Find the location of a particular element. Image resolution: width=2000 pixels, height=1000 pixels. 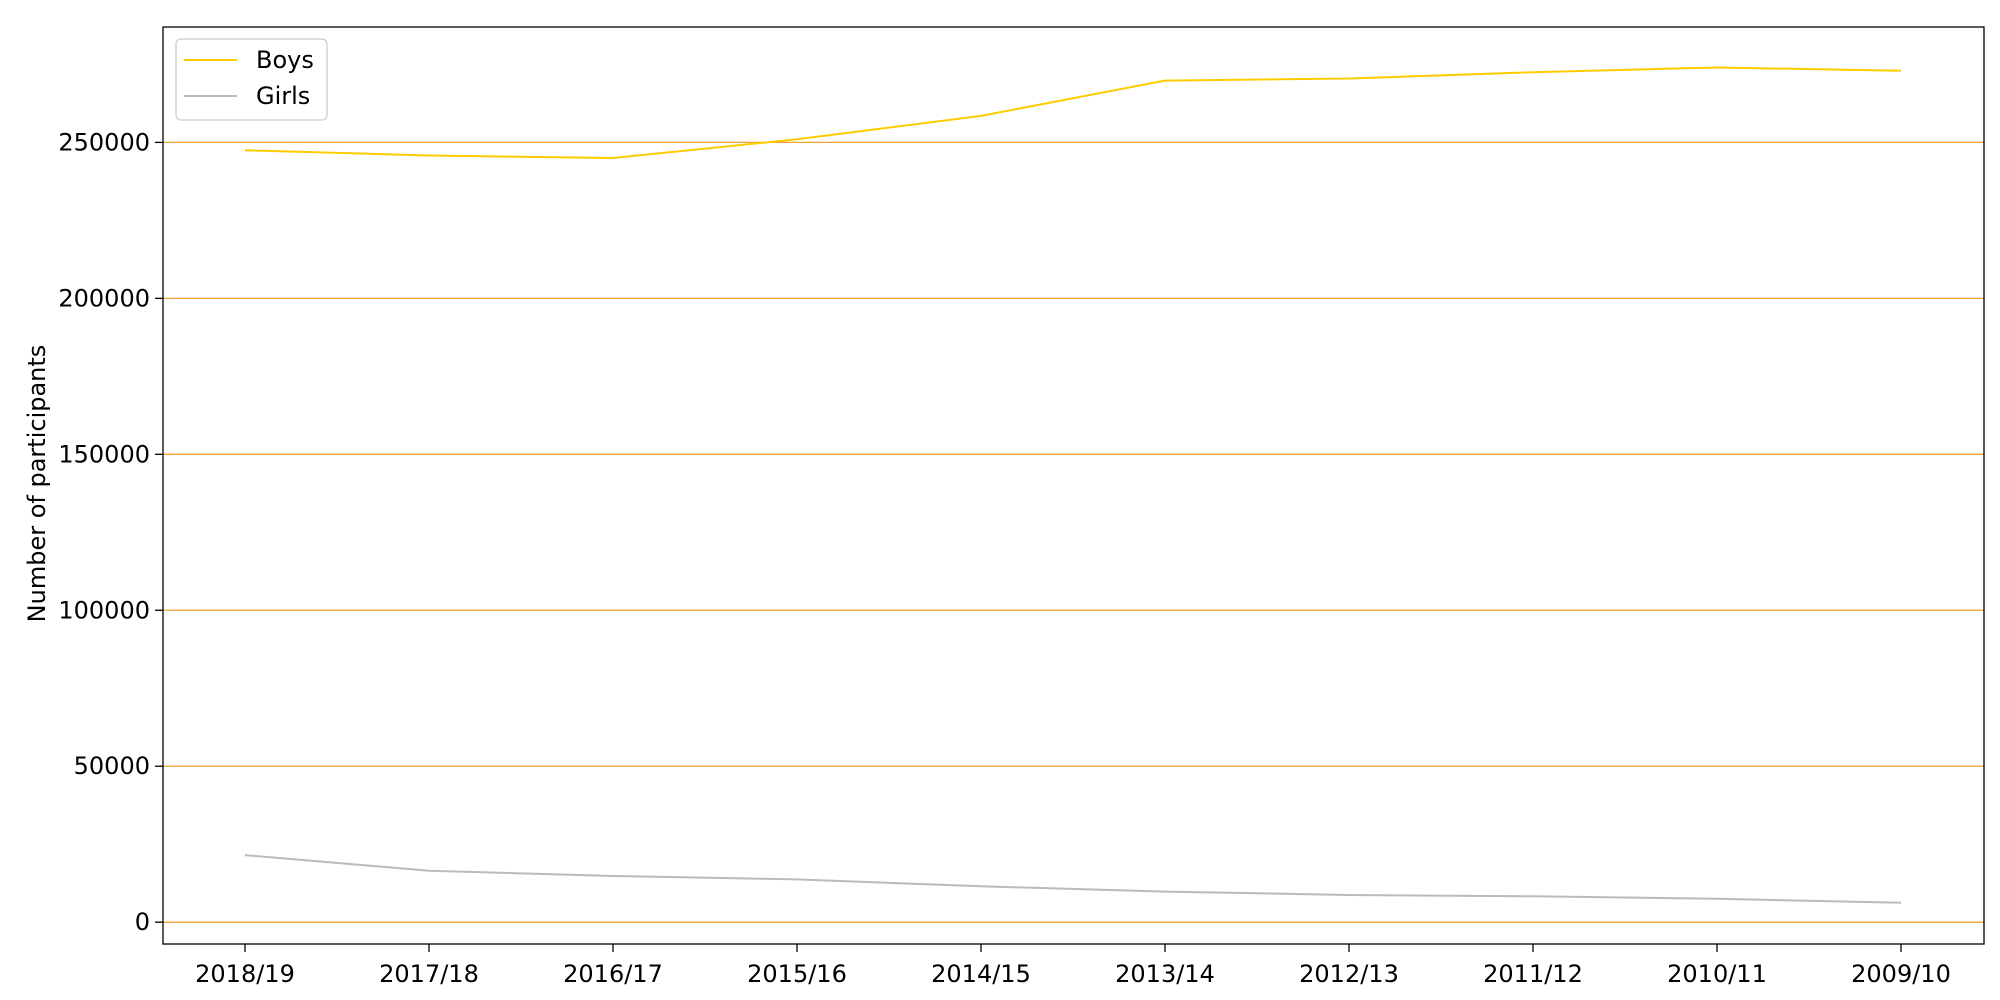

legend: Boys Girls is located at coordinates (251, 79).